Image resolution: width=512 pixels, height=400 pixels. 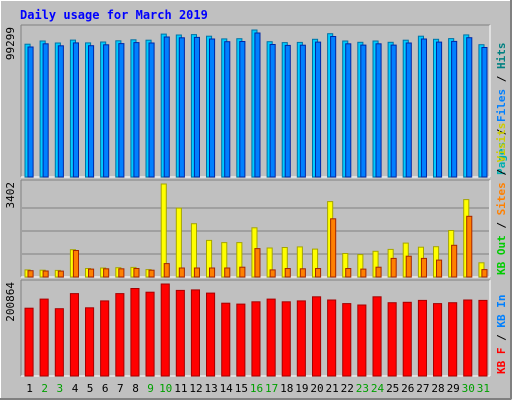 What do you see at coordinates (90, 388) in the screenshot?
I see `x-tick-label-day-5: 5` at bounding box center [90, 388].